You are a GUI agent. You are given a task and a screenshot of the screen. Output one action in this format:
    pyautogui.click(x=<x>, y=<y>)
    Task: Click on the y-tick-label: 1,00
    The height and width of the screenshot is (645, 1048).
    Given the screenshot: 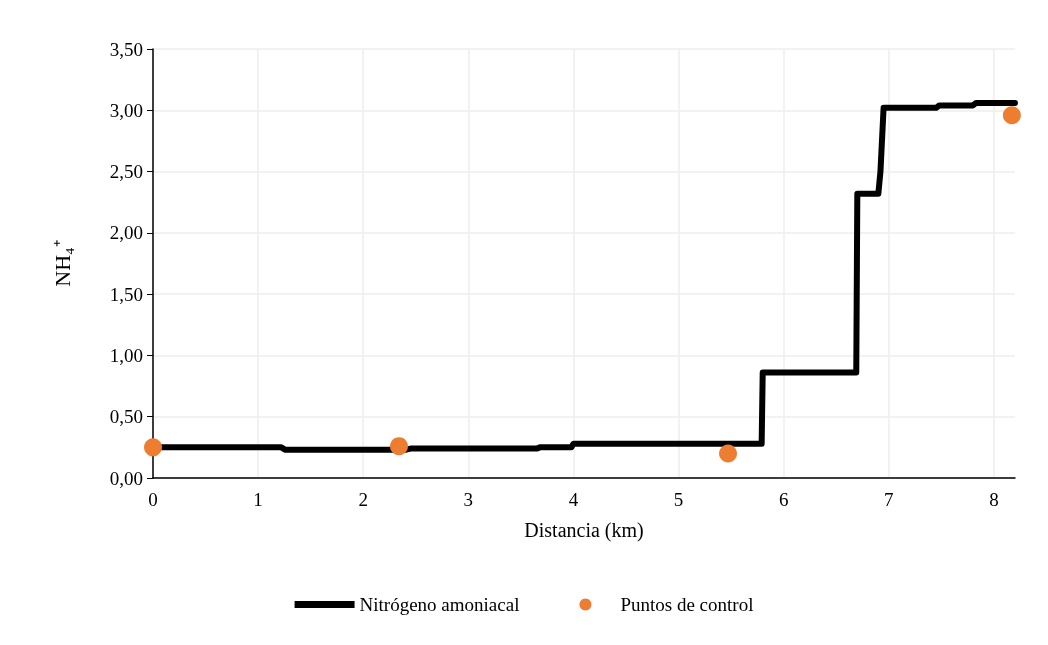 What is the action you would take?
    pyautogui.click(x=126, y=355)
    